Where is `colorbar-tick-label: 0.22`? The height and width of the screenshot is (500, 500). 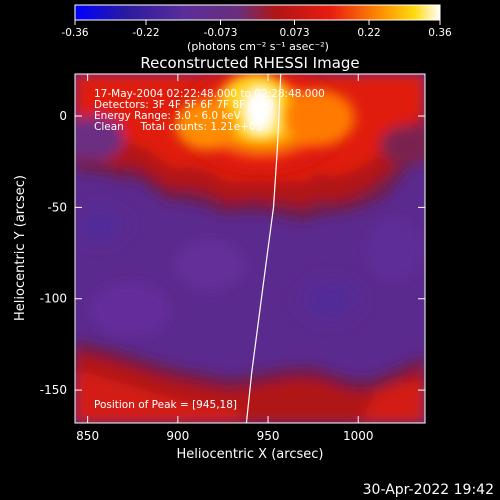 colorbar-tick-label: 0.22 is located at coordinates (368, 33).